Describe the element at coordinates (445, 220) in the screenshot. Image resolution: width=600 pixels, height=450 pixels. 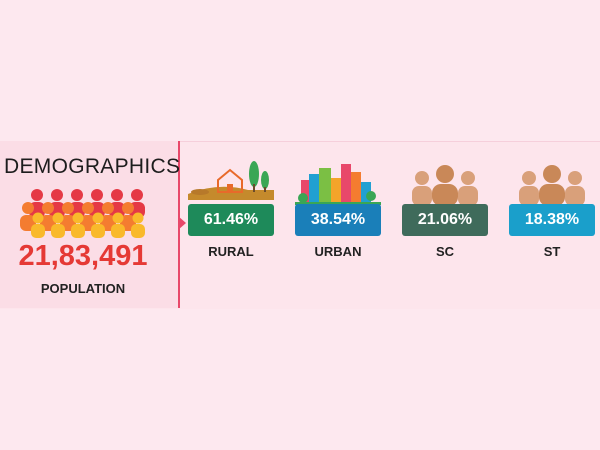
I see `sc-percentage-badge: 21.06%` at that location.